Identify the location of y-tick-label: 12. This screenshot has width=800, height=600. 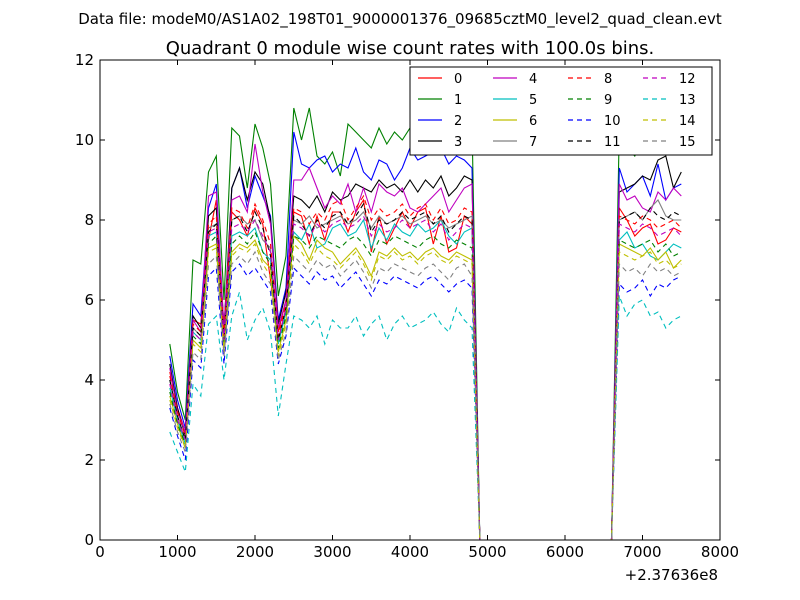
(84, 60).